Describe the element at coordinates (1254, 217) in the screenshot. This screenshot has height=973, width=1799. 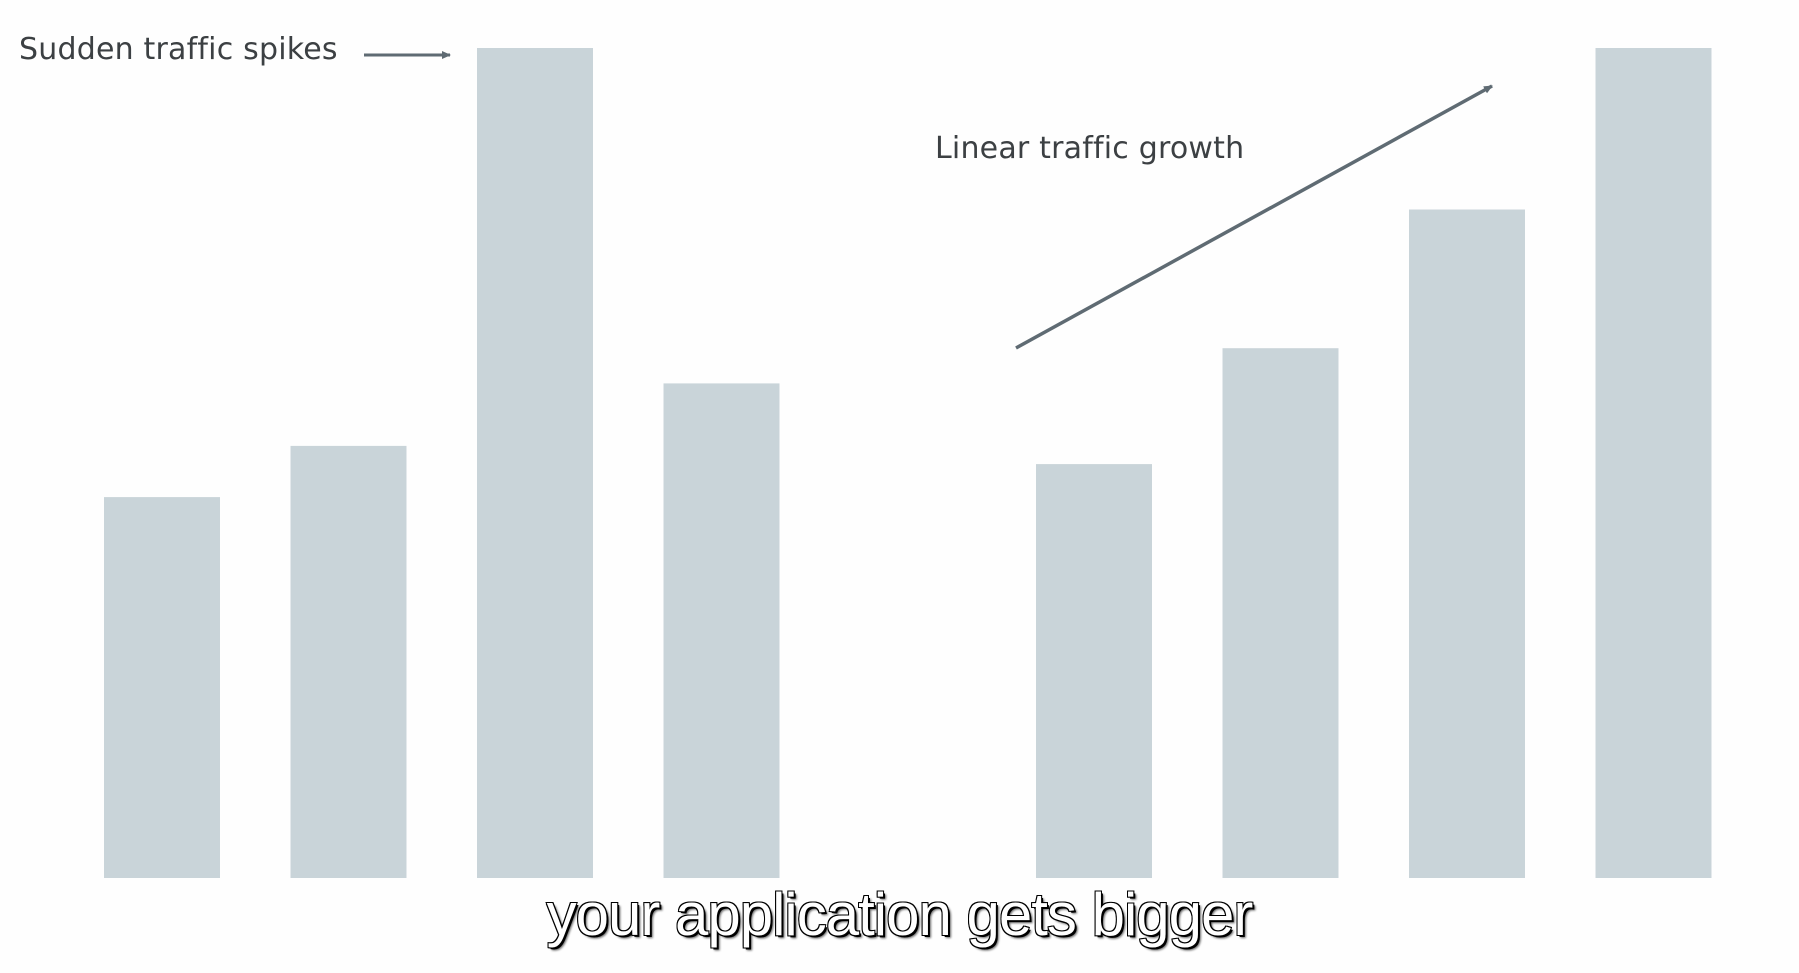
I see `growth-trend-arrow` at that location.